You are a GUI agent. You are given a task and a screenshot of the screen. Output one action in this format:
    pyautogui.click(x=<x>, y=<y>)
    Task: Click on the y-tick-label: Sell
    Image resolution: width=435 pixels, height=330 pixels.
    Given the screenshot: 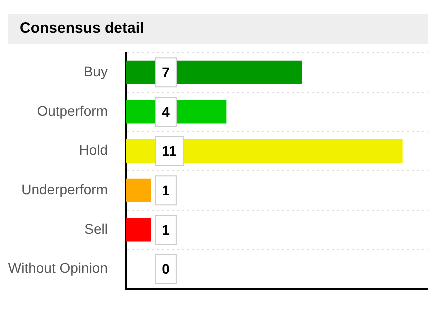 What is the action you would take?
    pyautogui.click(x=96, y=228)
    